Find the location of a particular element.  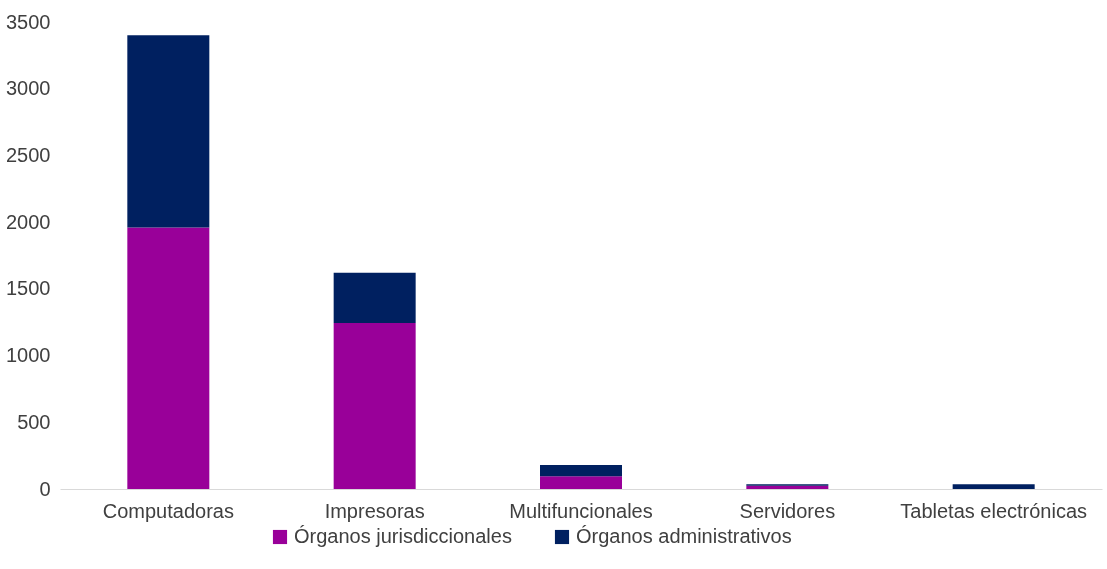

y-tick-label: 2000 is located at coordinates (28, 221).